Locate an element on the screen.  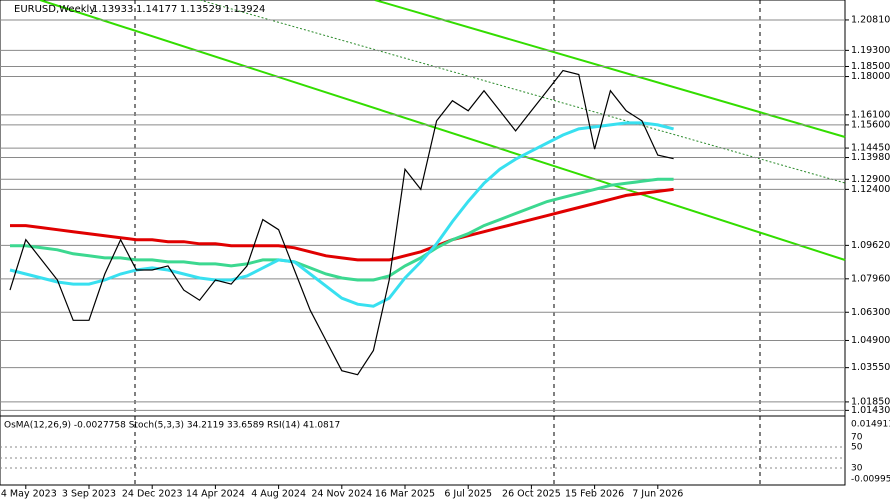
x-tick-label: 14 Apr 2024 is located at coordinates (215, 494).